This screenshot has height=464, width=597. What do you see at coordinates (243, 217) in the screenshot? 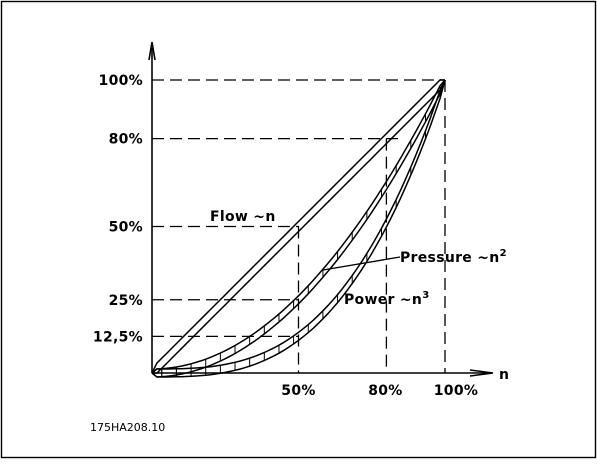
I see `flow-label: Flow ~n` at bounding box center [243, 217].